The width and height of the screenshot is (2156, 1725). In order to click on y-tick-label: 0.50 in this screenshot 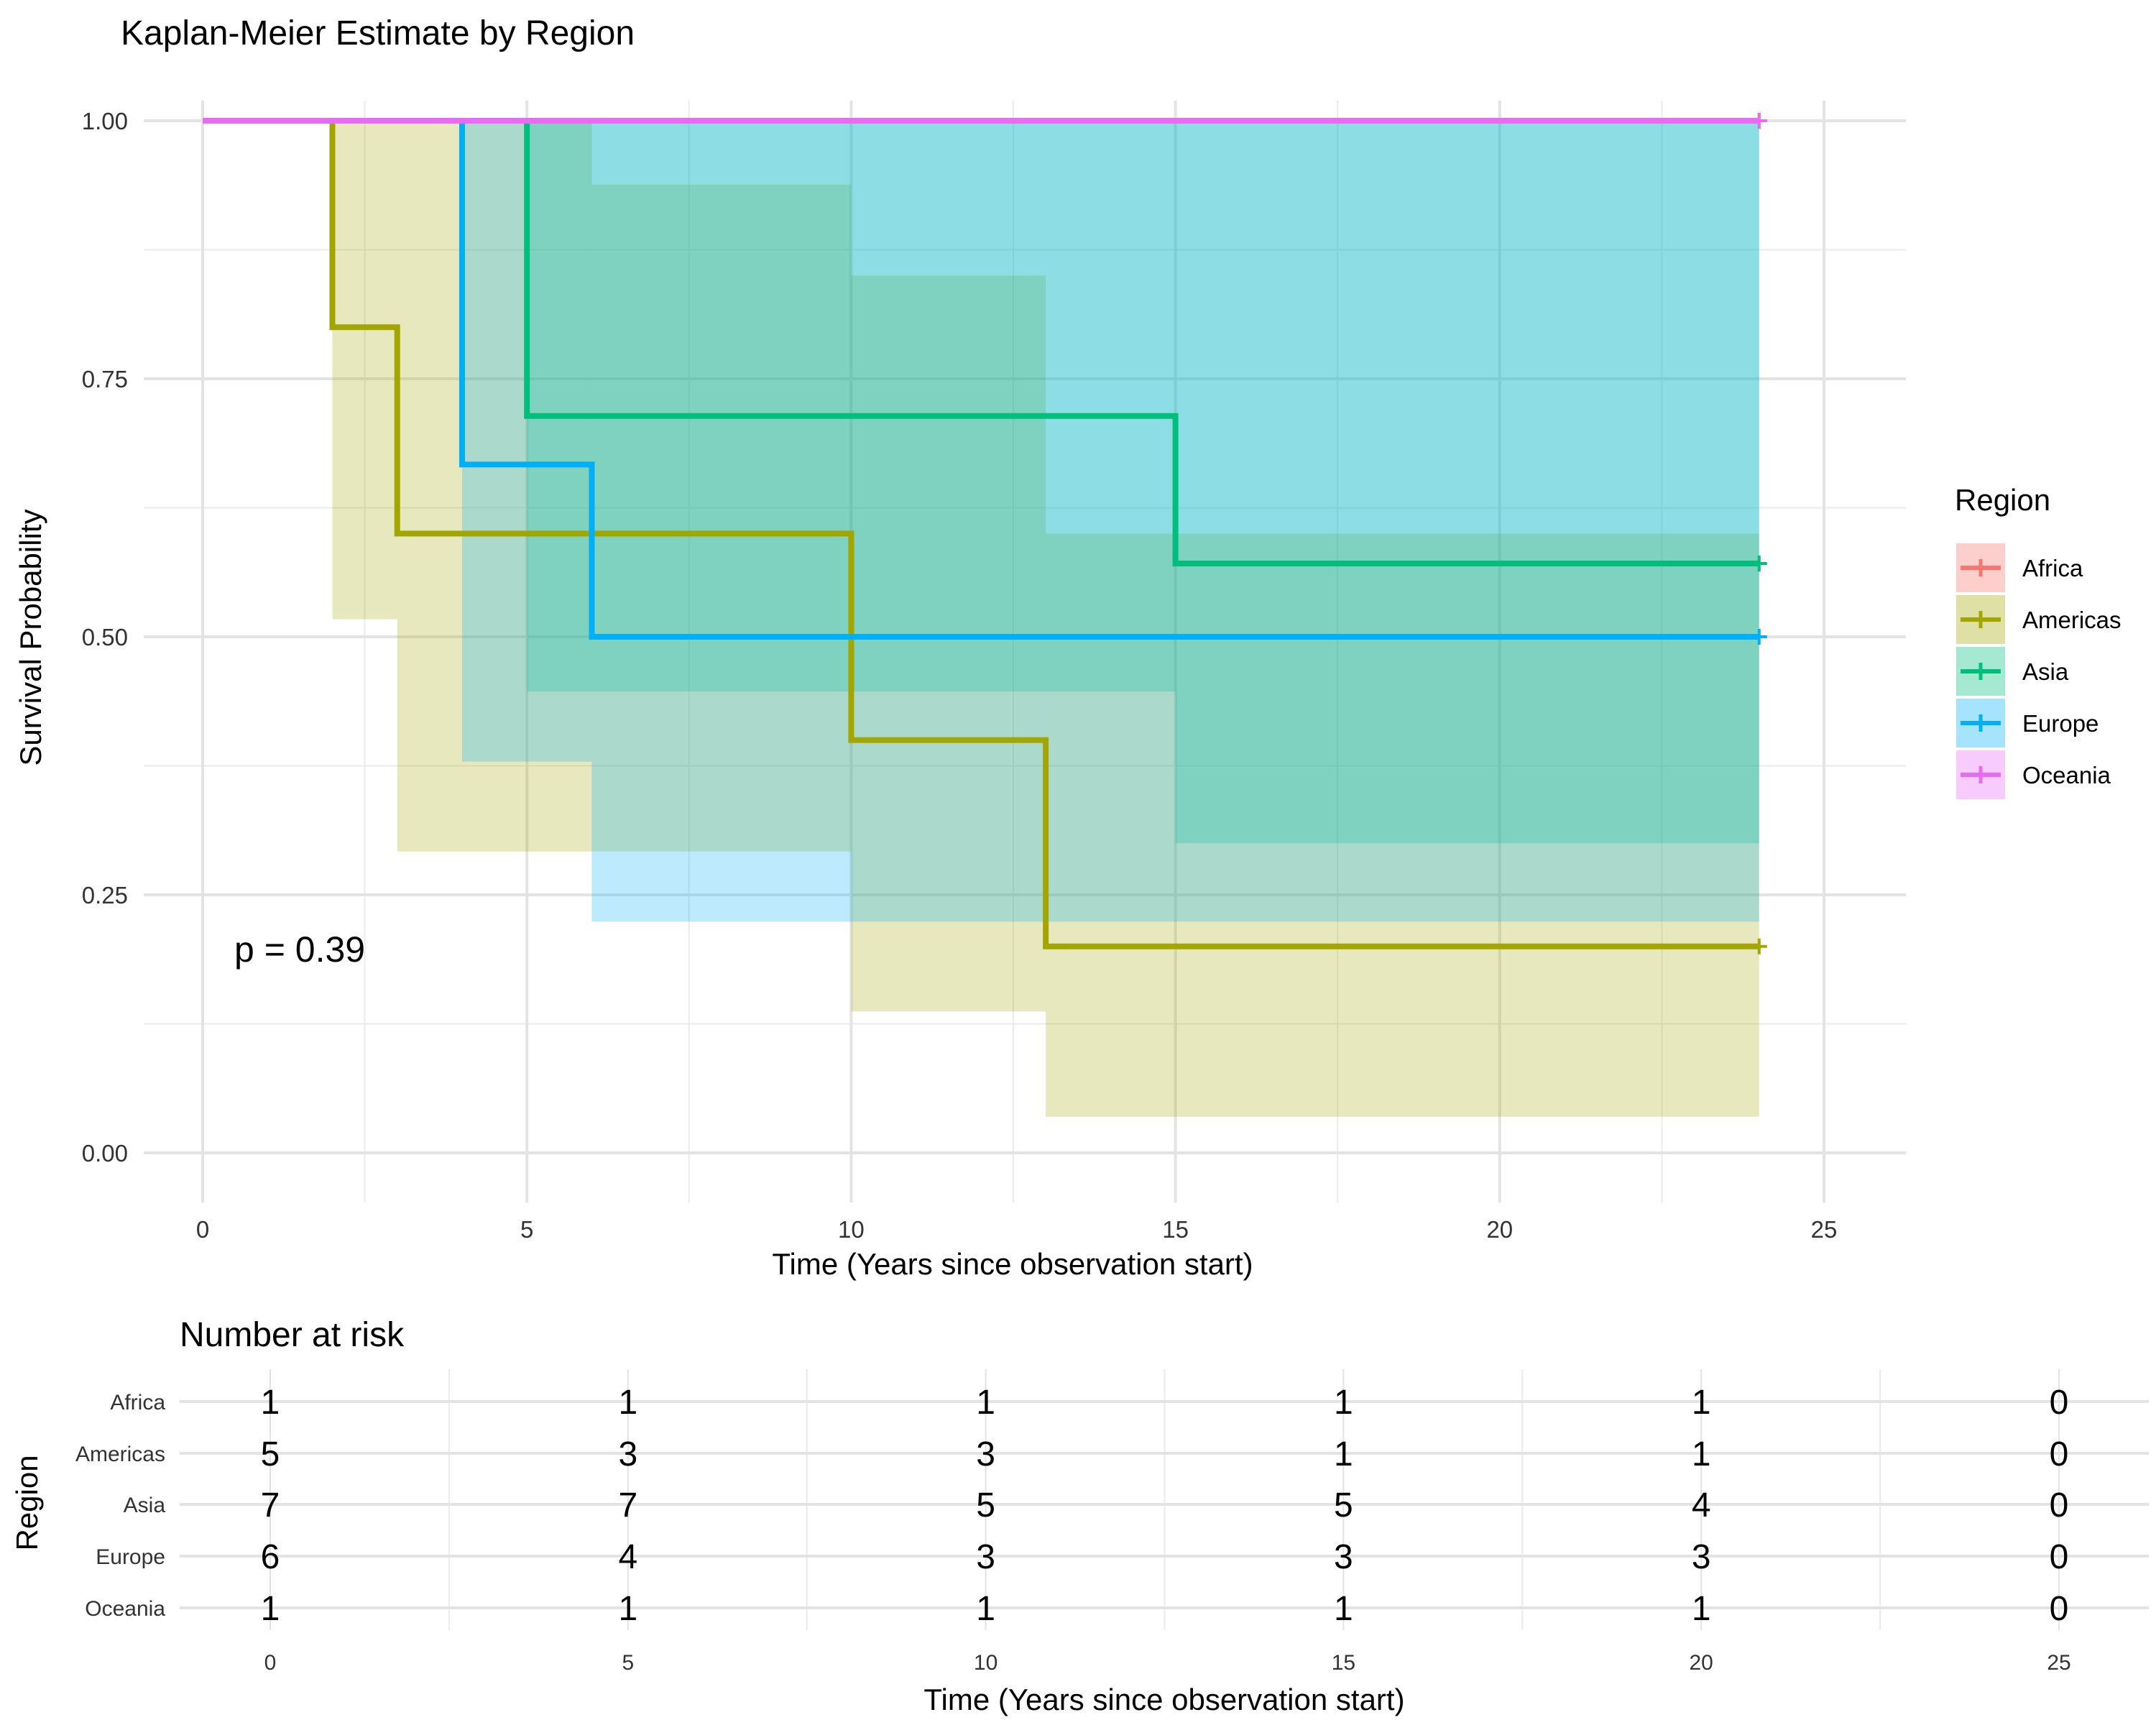, I will do `click(105, 637)`.